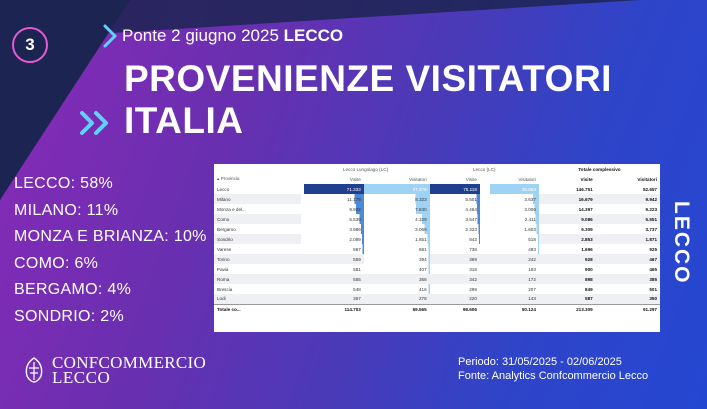 Image resolution: width=707 pixels, height=409 pixels. I want to click on value-cell: 967, so click(332, 249).